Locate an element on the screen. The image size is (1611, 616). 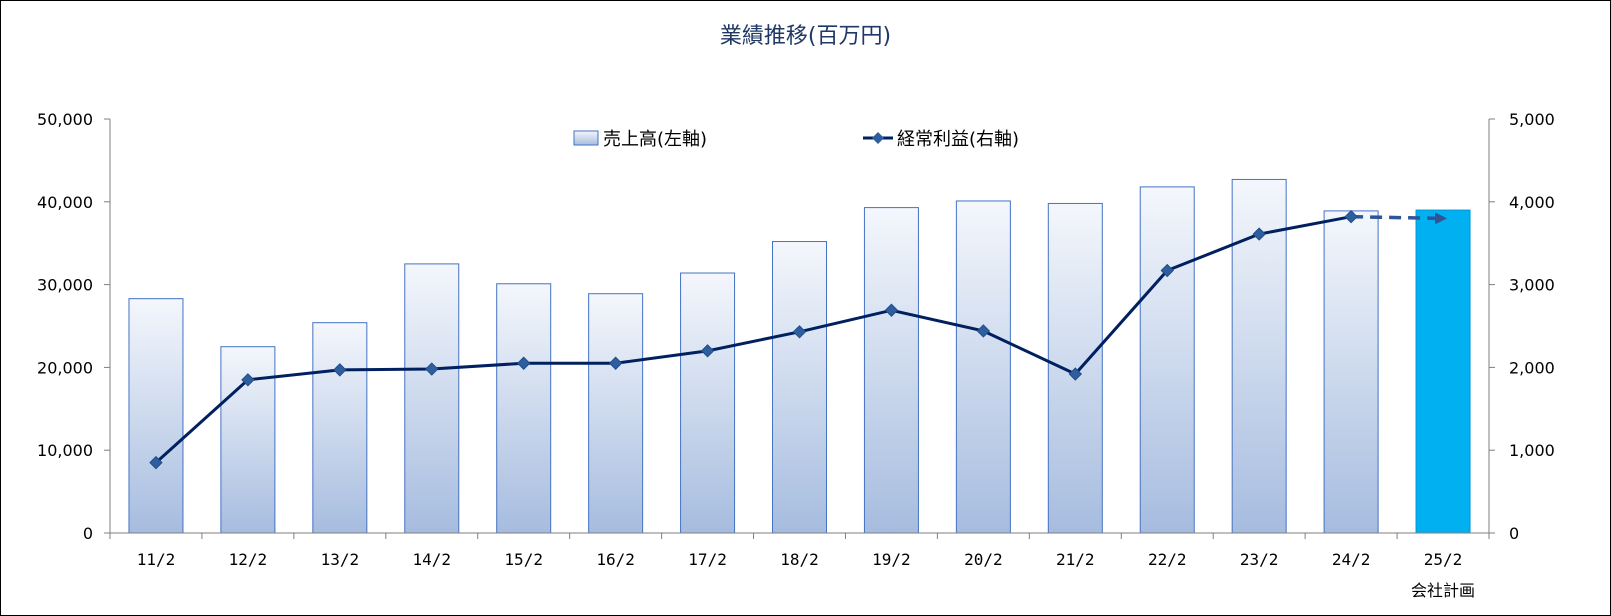
x-tick-label: 14/2 is located at coordinates (432, 559).